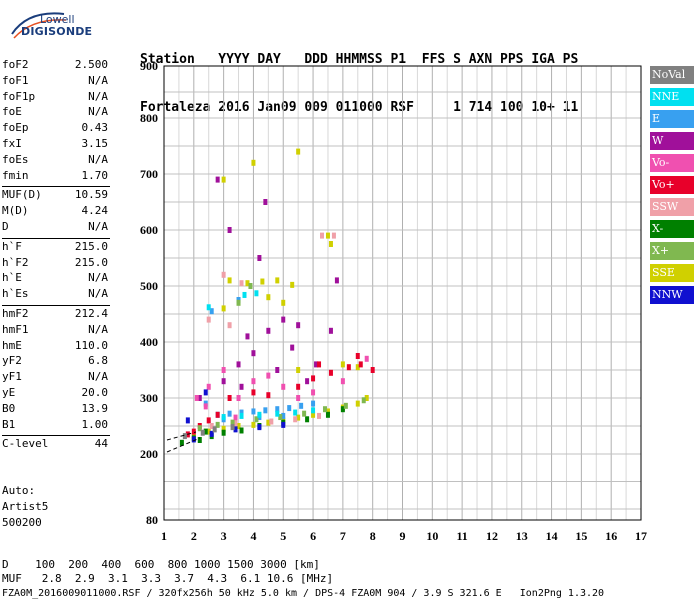 The height and width of the screenshot is (600, 700). Describe the element at coordinates (56, 187) in the screenshot. I see `parameter-separator` at that location.